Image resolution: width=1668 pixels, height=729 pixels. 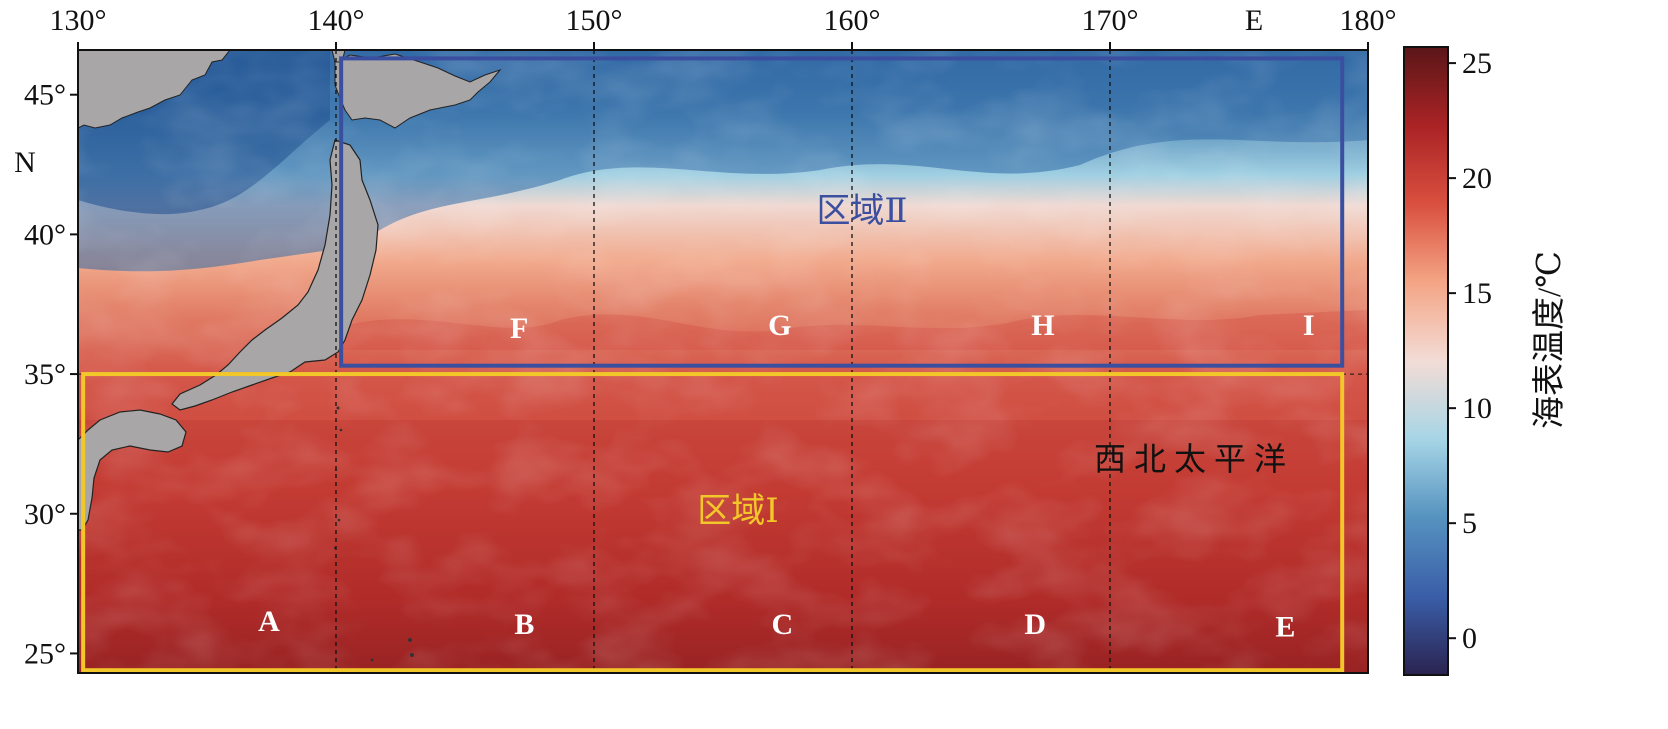 I want to click on colorbar-ramp, so click(x=1426, y=361).